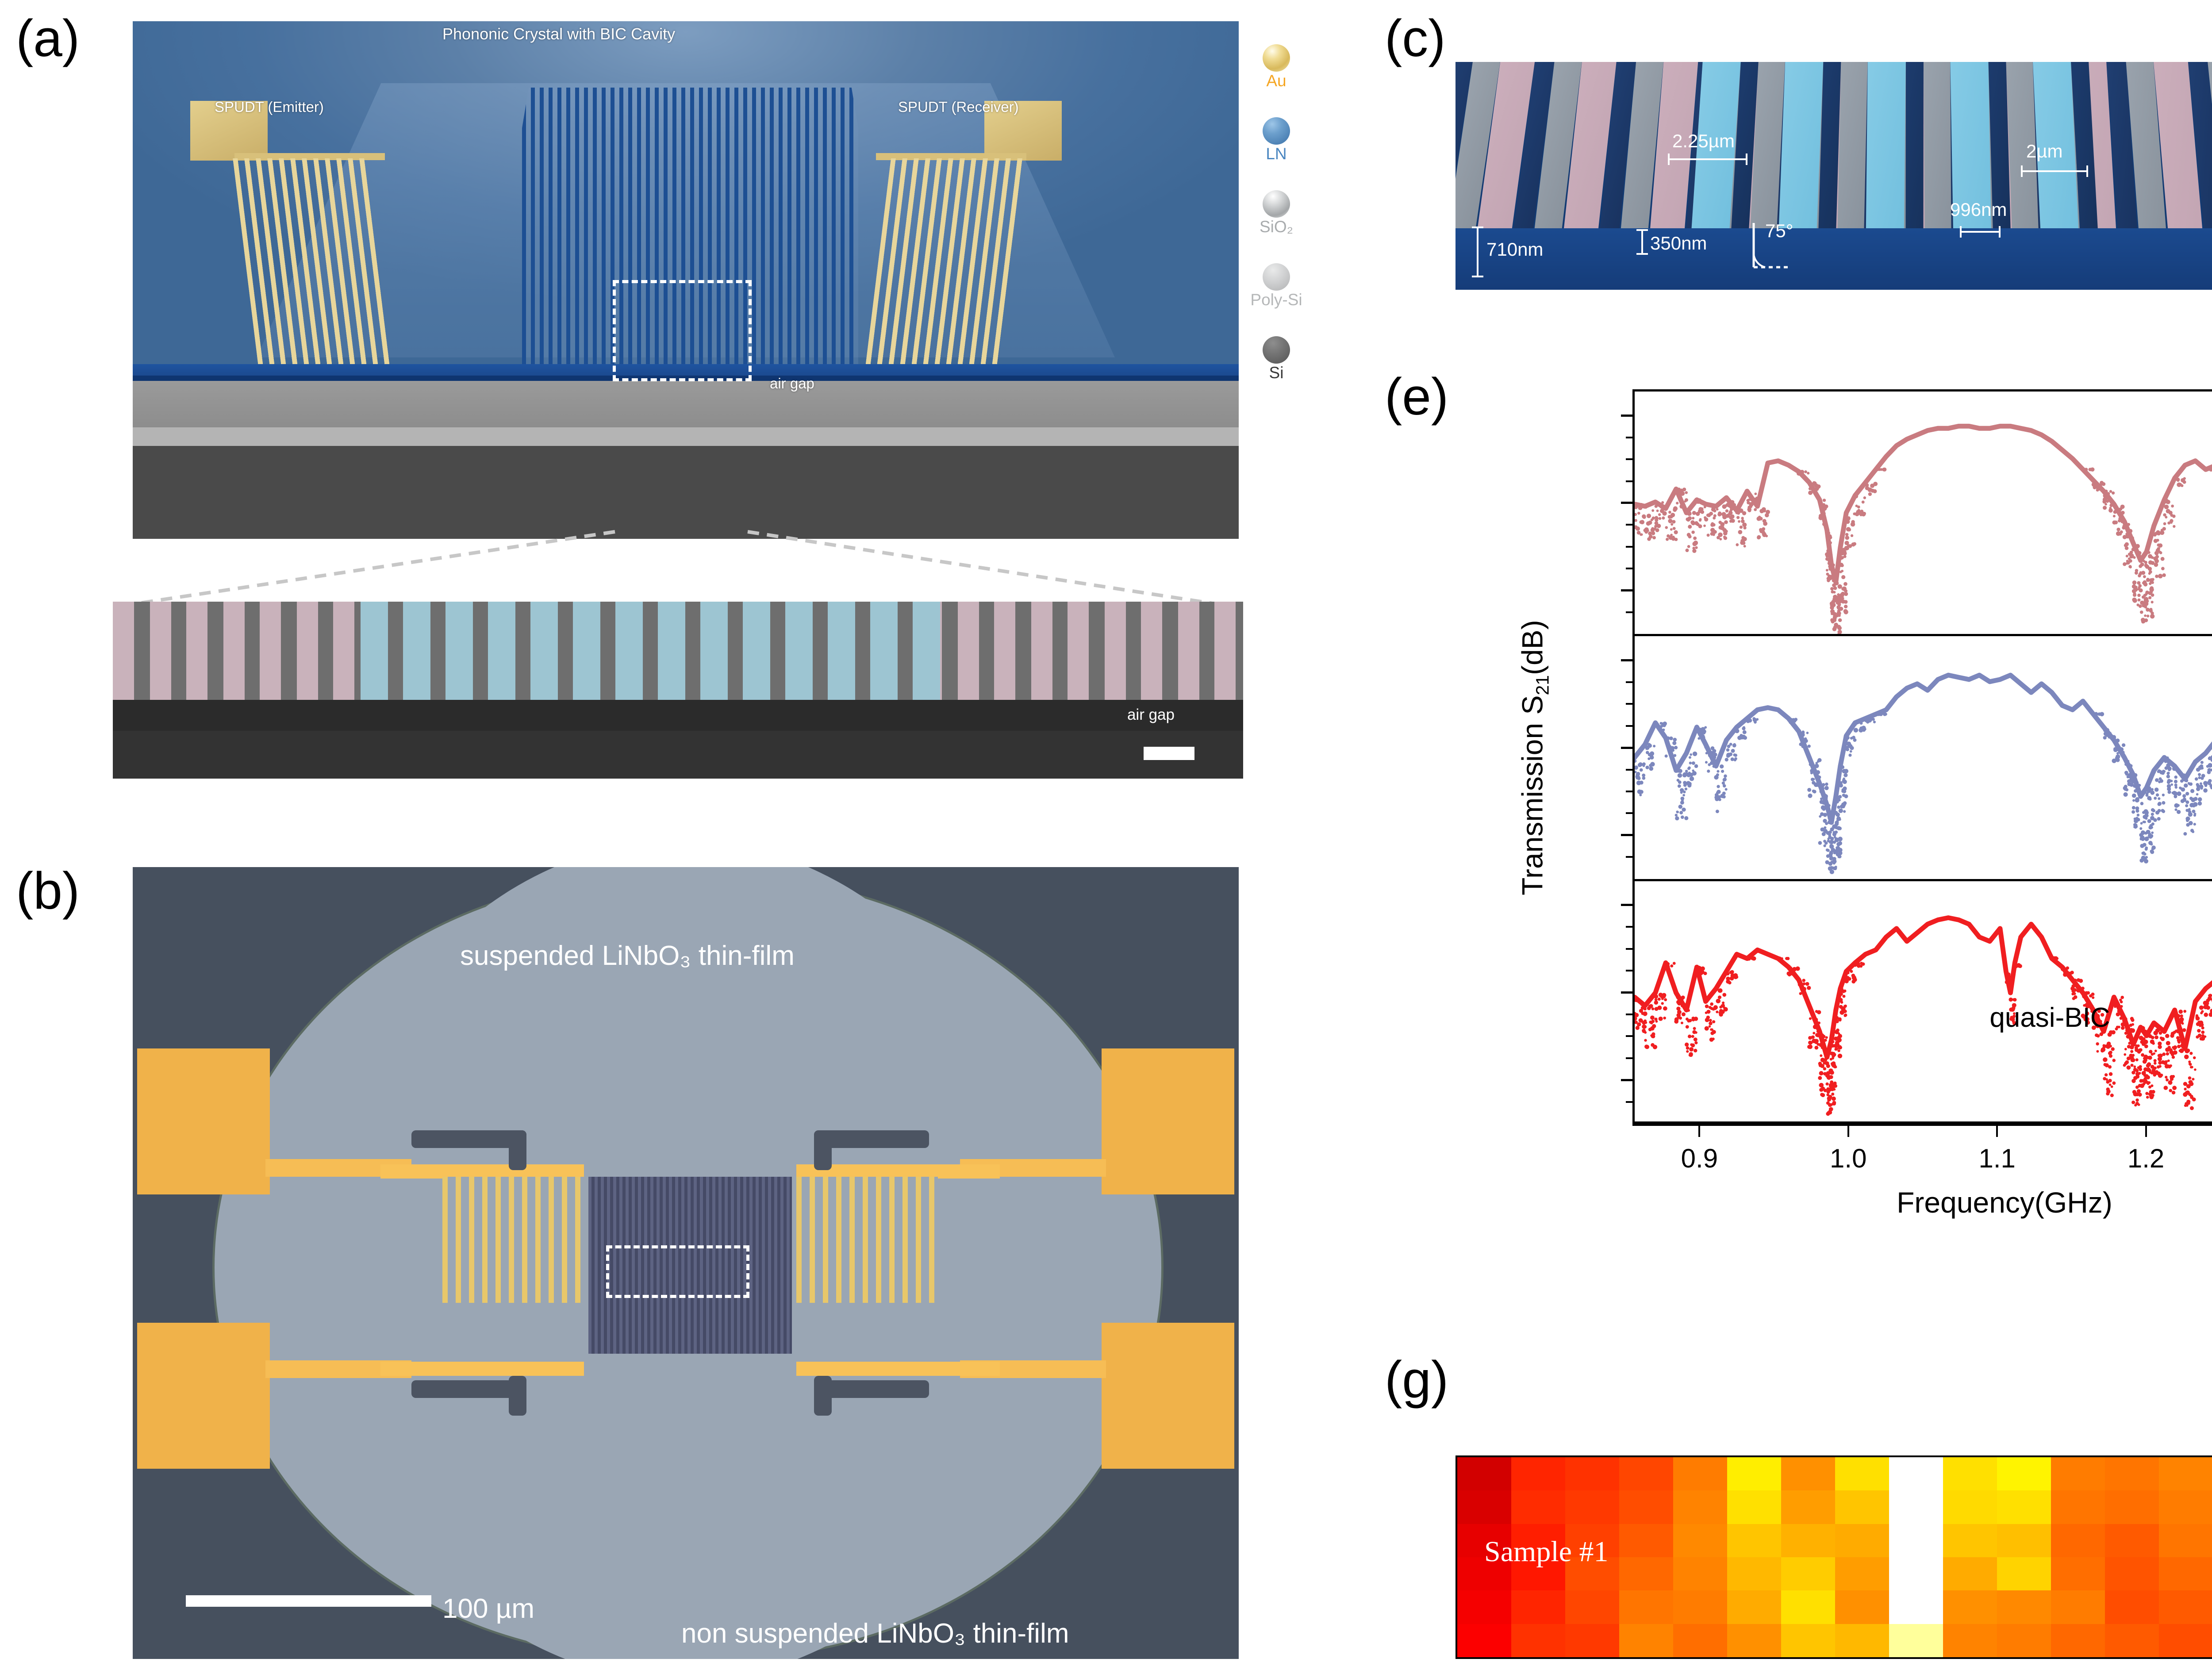 The width and height of the screenshot is (2212, 1674). What do you see at coordinates (686, 492) in the screenshot?
I see `si-substrate-layer` at bounding box center [686, 492].